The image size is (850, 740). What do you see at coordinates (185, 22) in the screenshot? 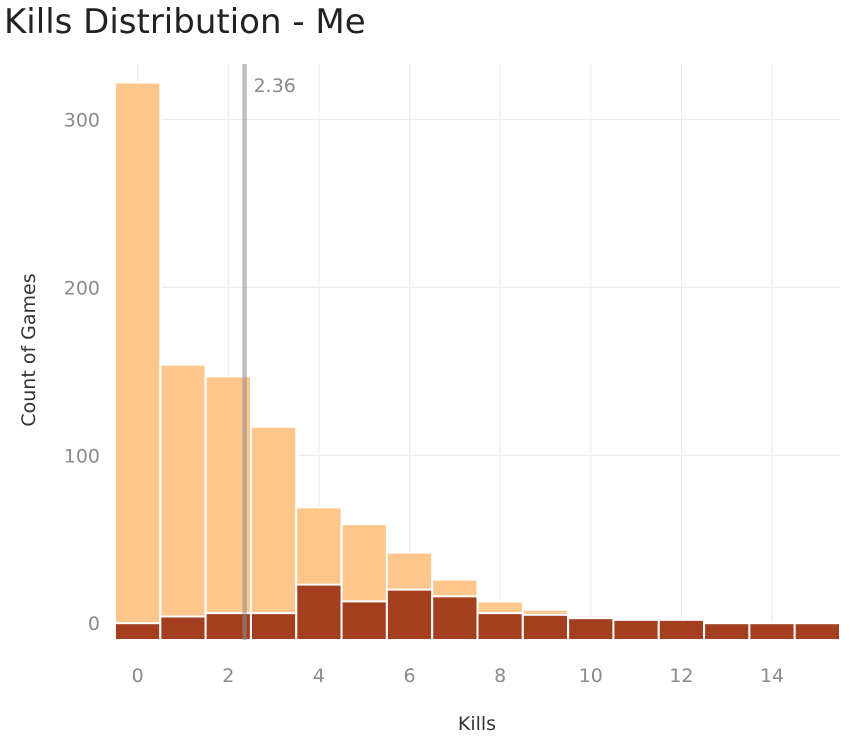
I see `chart-title: Kills Distribution - Me` at bounding box center [185, 22].